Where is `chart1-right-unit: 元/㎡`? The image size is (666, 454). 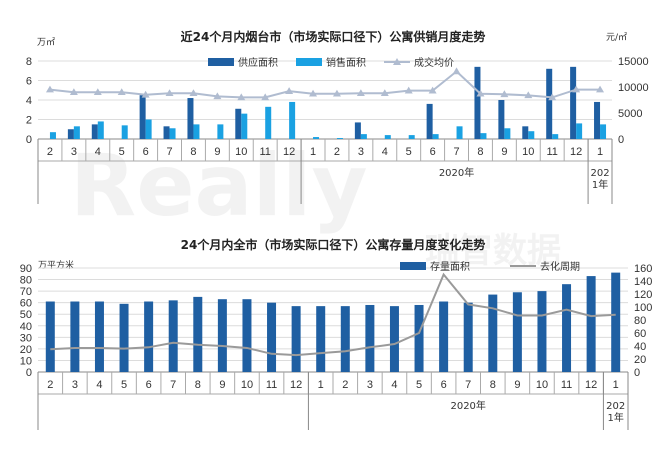
chart1-right-unit: 元/㎡ is located at coordinates (616, 37).